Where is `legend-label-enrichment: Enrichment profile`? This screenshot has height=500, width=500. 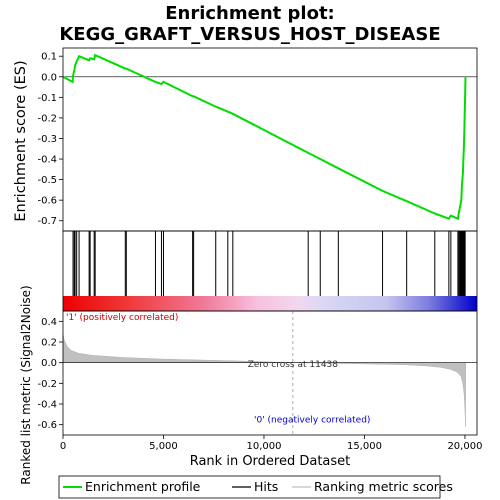 legend-label-enrichment: Enrichment profile is located at coordinates (143, 486).